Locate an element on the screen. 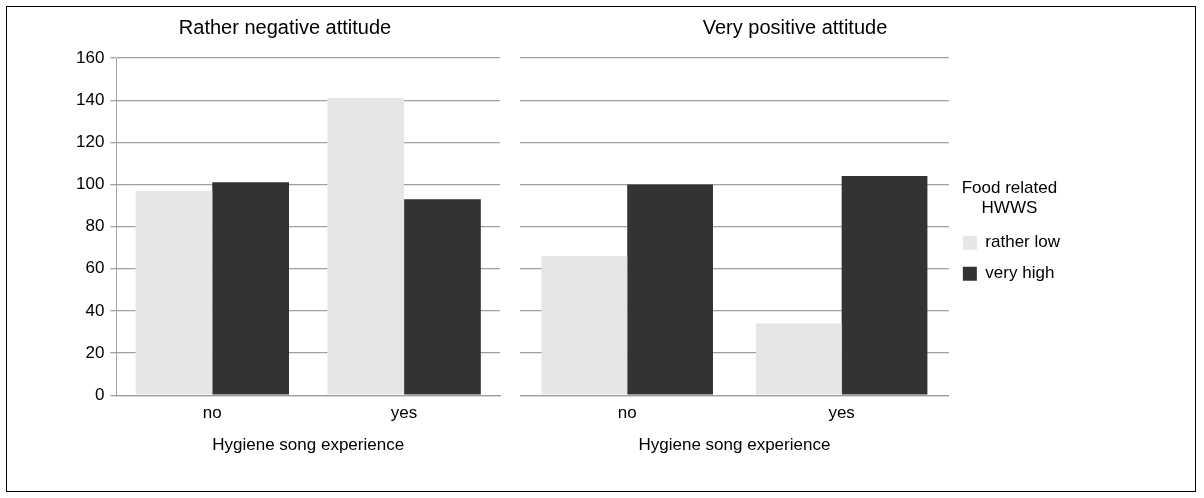 This screenshot has height=498, width=1204. y-tick-label: 120 is located at coordinates (90, 141).